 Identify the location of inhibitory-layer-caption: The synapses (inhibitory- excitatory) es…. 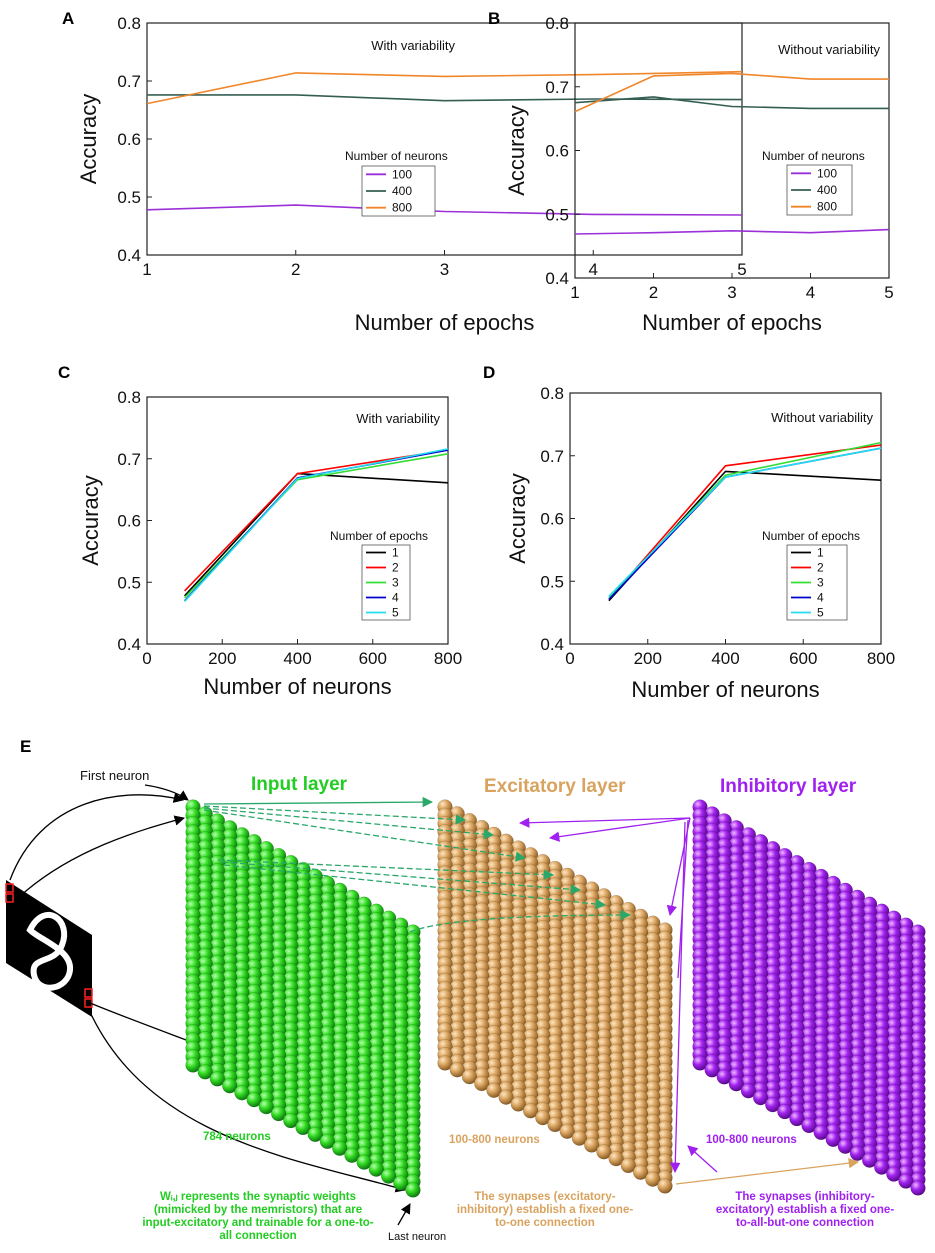
(805, 1210).